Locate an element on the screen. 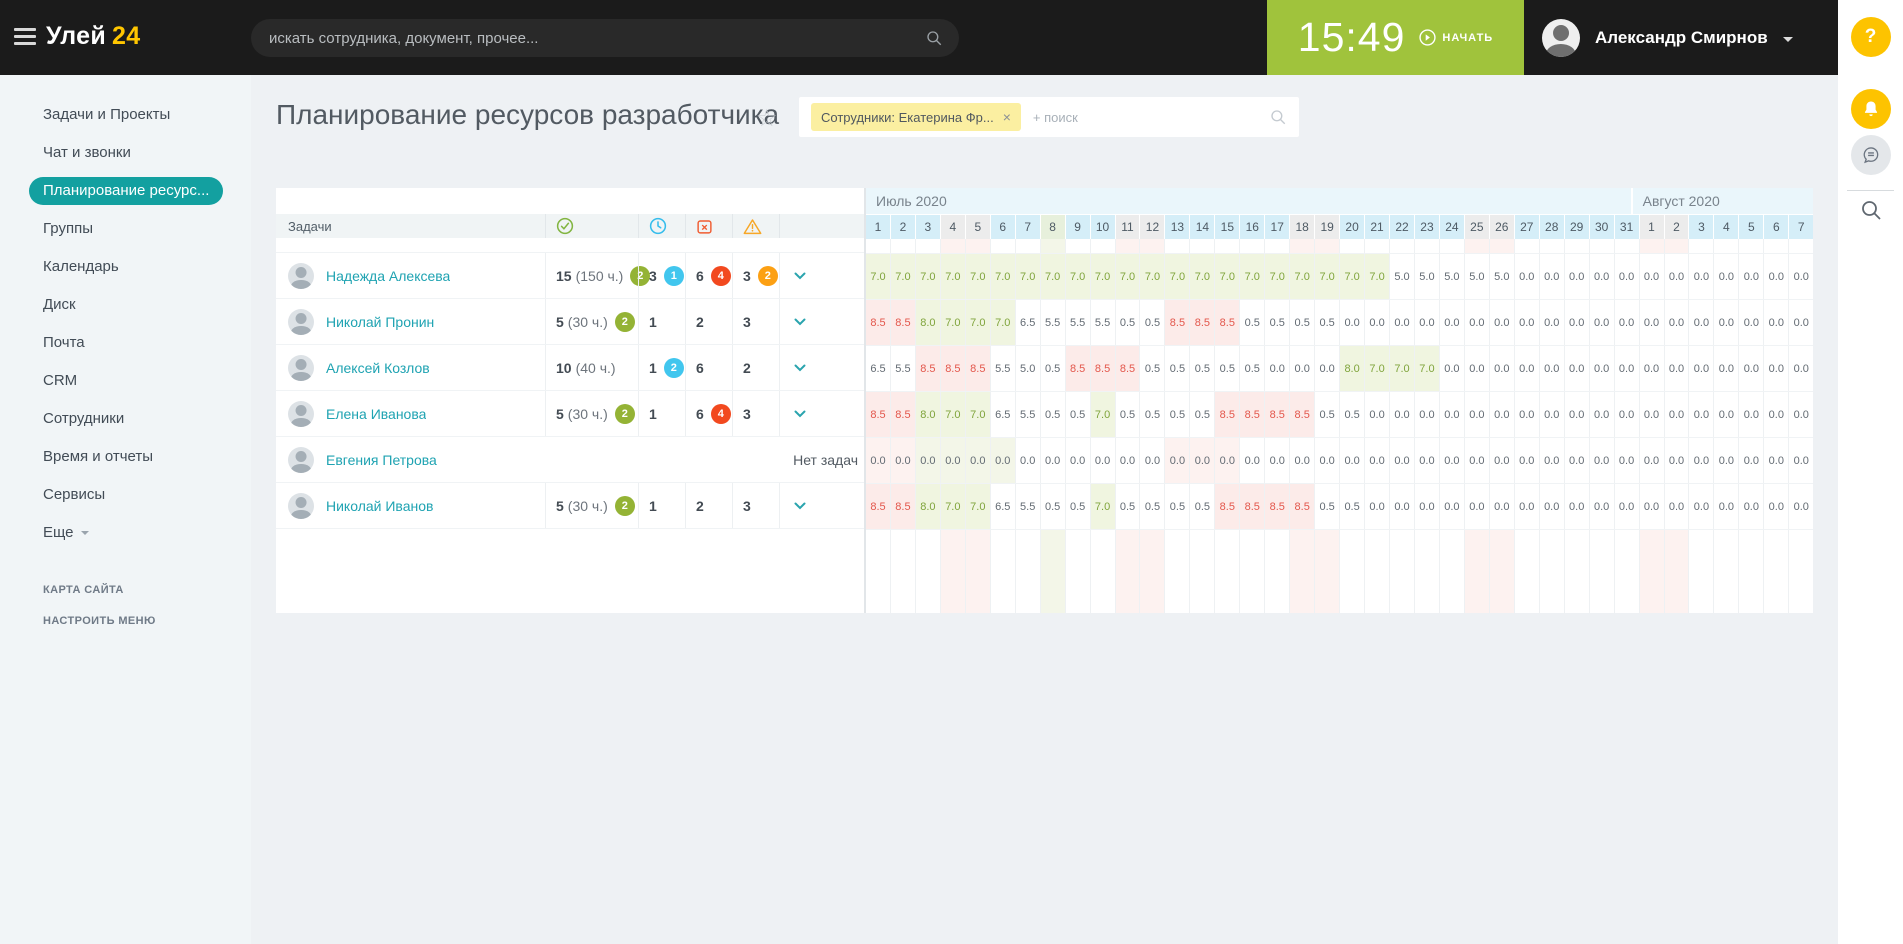 This screenshot has width=1903, height=944. user-avatar is located at coordinates (1561, 37).